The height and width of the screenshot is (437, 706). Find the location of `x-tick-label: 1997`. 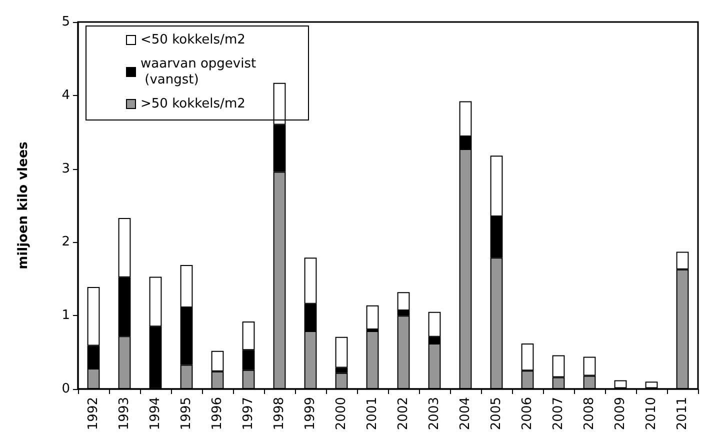

x-tick-label: 1997 is located at coordinates (248, 413).